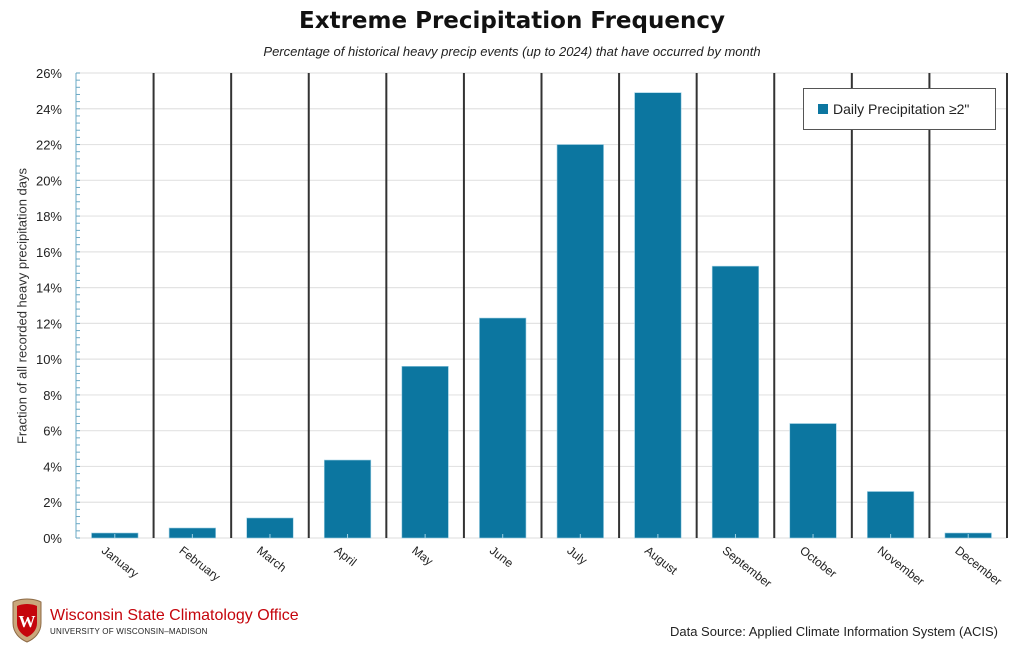 The height and width of the screenshot is (645, 1024). Describe the element at coordinates (901, 565) in the screenshot. I see `x-tick-label: November` at that location.